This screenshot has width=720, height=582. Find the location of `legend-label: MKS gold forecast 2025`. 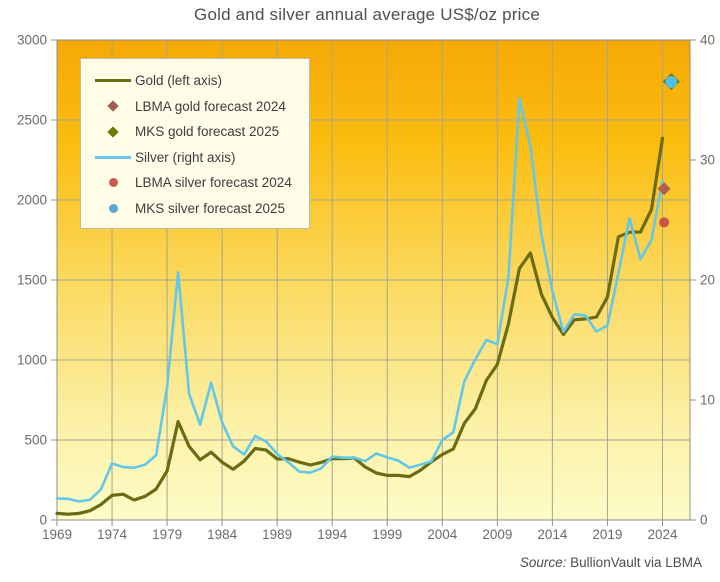

legend-label: MKS gold forecast 2025 is located at coordinates (207, 132).